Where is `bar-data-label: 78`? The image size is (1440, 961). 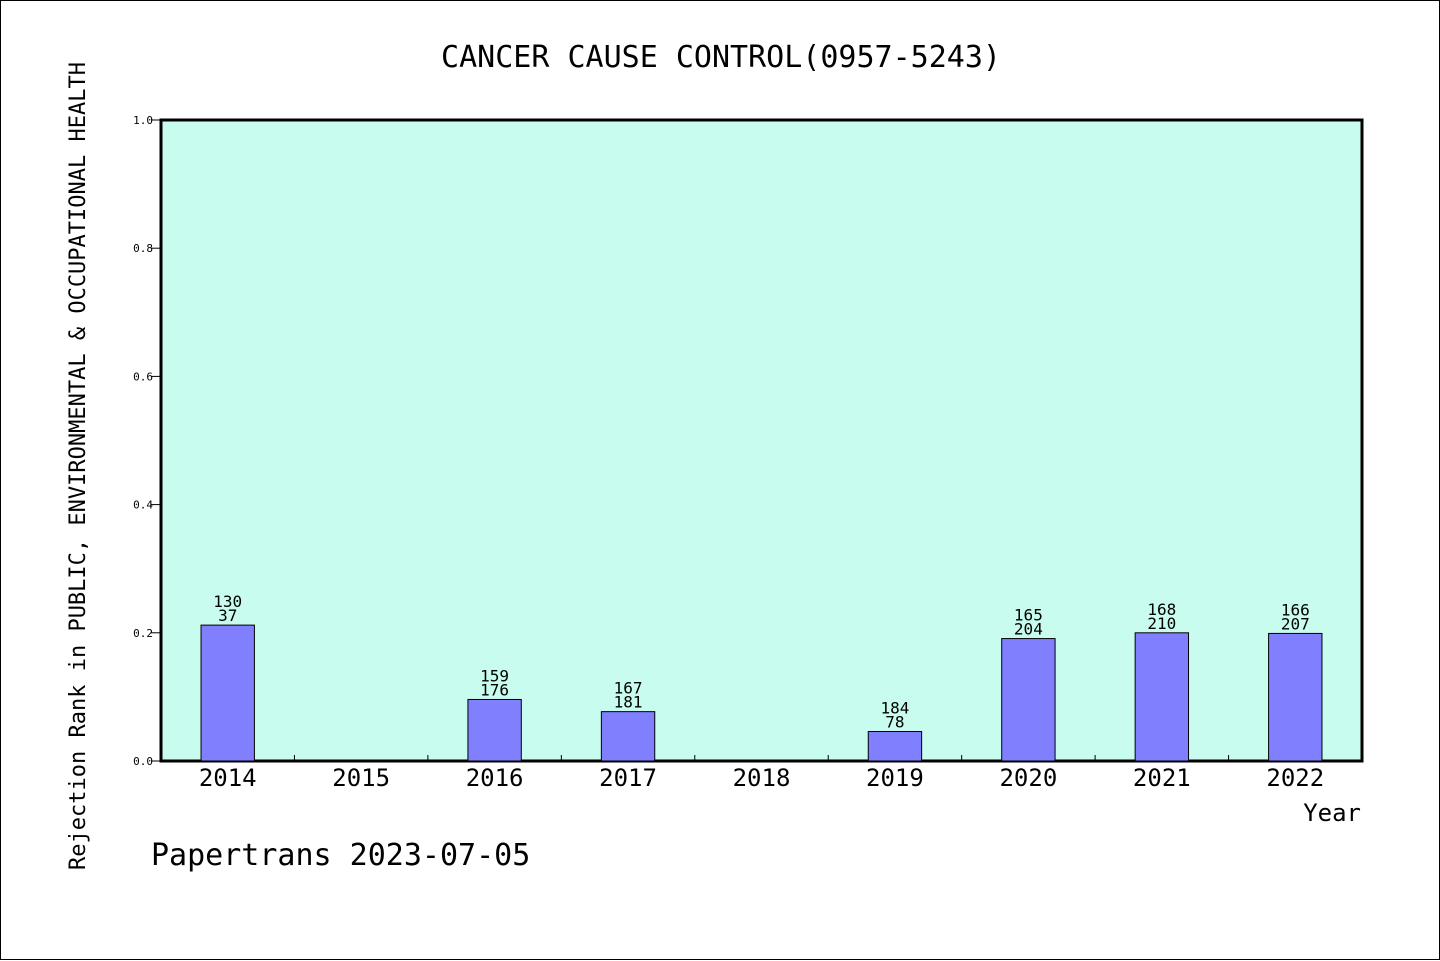
bar-data-label: 78 is located at coordinates (894, 722).